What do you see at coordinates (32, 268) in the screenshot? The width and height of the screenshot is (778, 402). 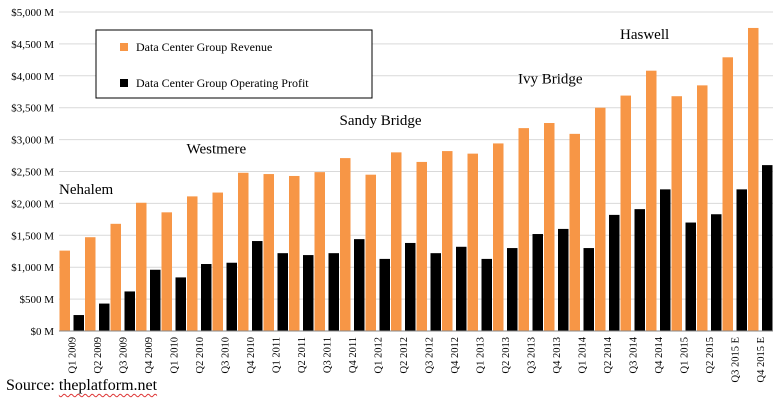 I see `y-tick-label: $1,000 M` at bounding box center [32, 268].